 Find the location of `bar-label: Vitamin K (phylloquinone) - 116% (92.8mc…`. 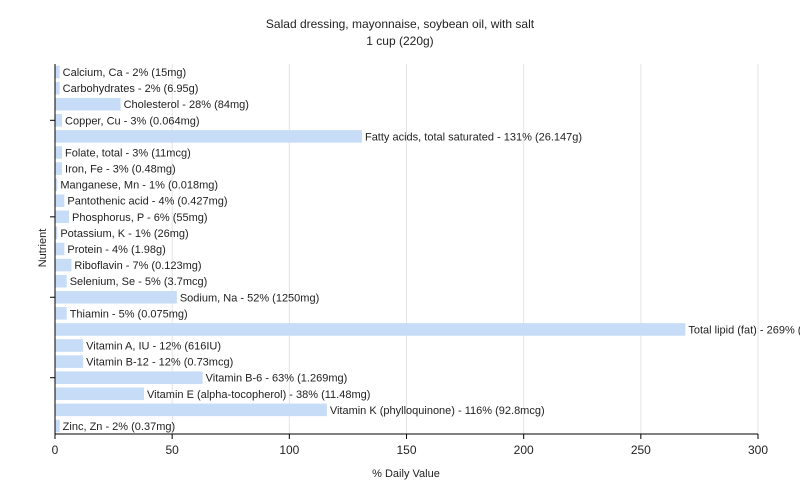

bar-label: Vitamin K (phylloquinone) - 116% (92.8mc… is located at coordinates (437, 411).